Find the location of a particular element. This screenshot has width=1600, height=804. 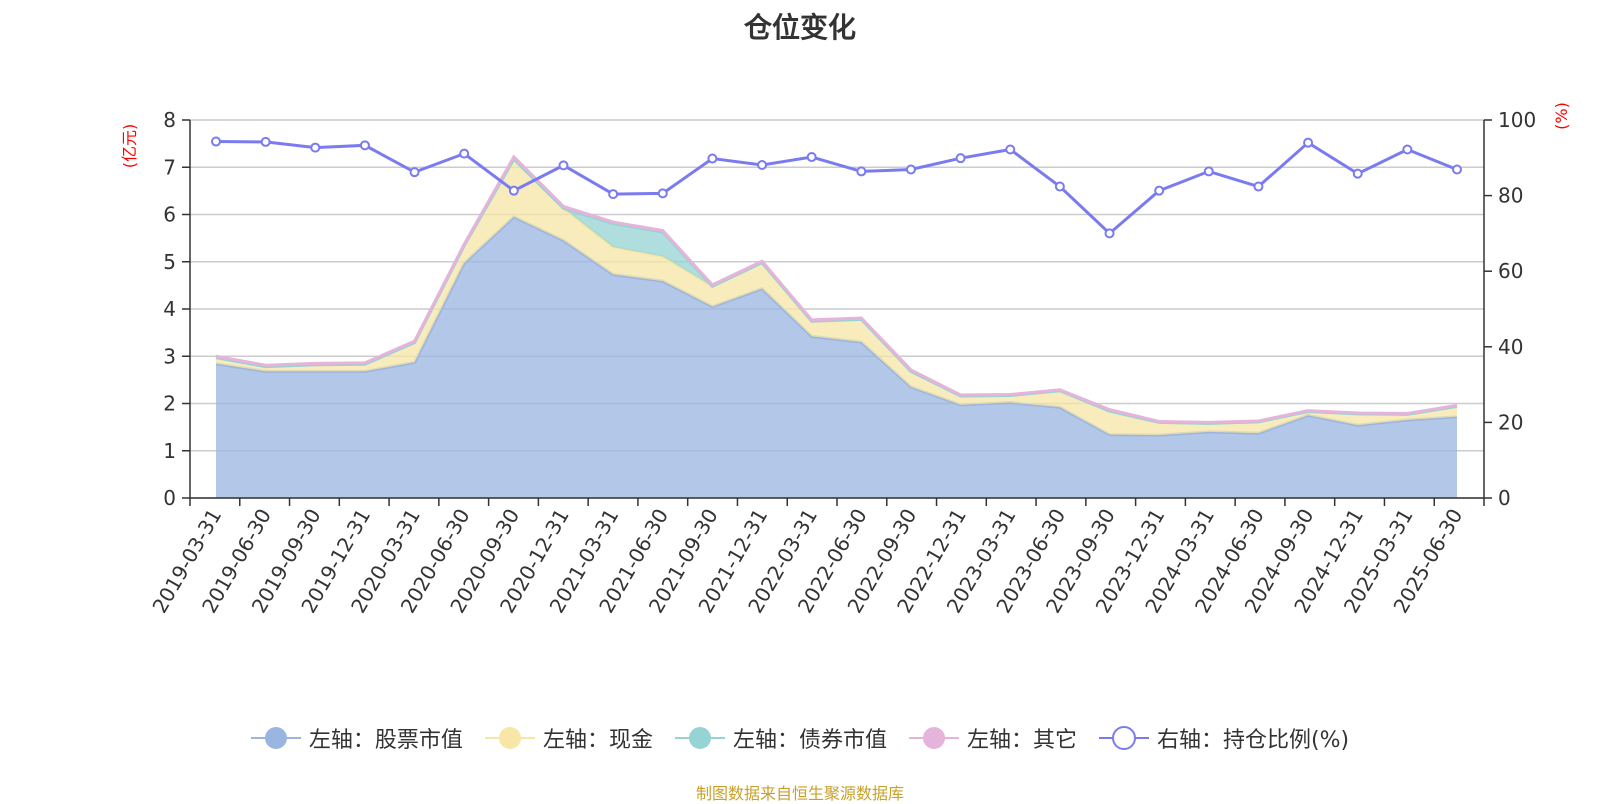

legend-item: 左轴：其它 is located at coordinates (992, 738).